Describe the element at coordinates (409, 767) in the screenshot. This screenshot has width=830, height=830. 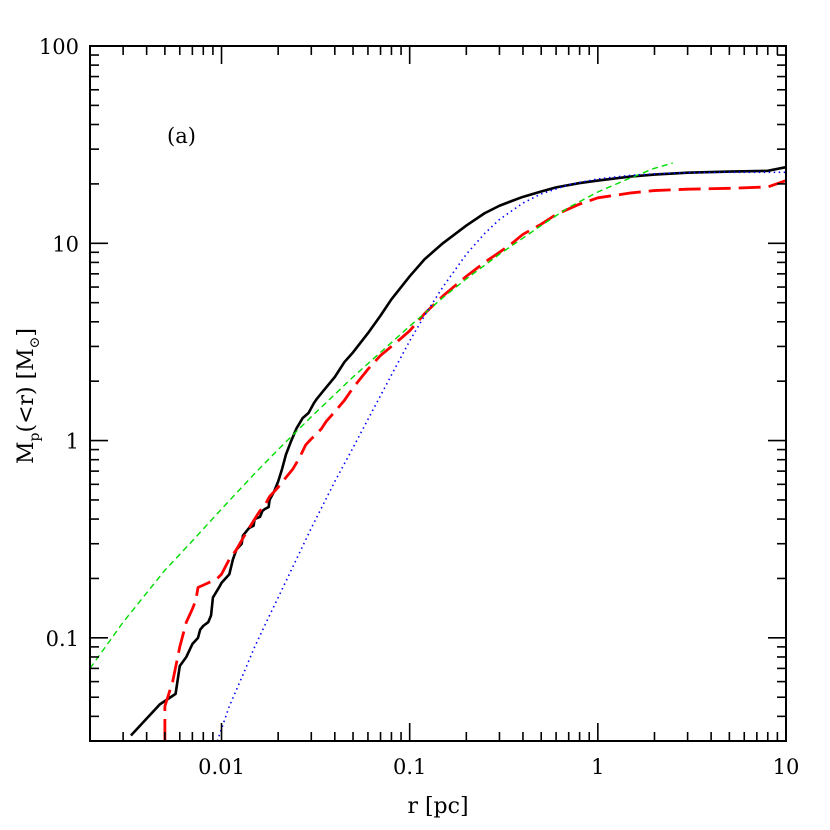
I see `x-tick-label: 0.1` at that location.